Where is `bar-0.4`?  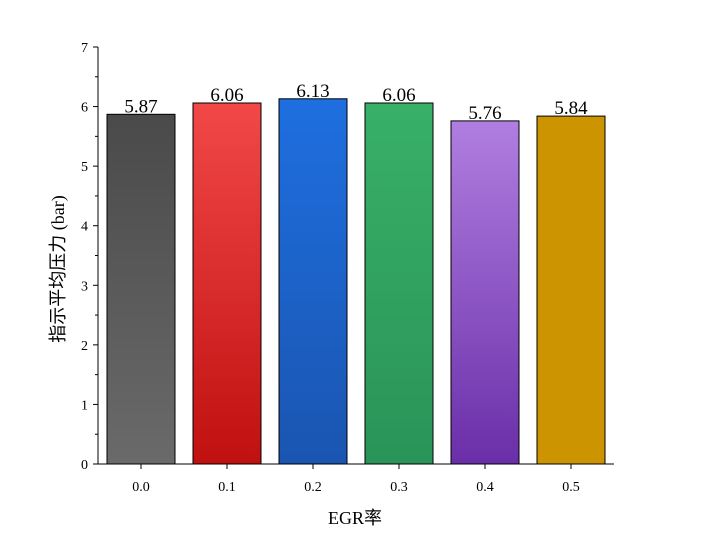 bar-0.4 is located at coordinates (485, 292).